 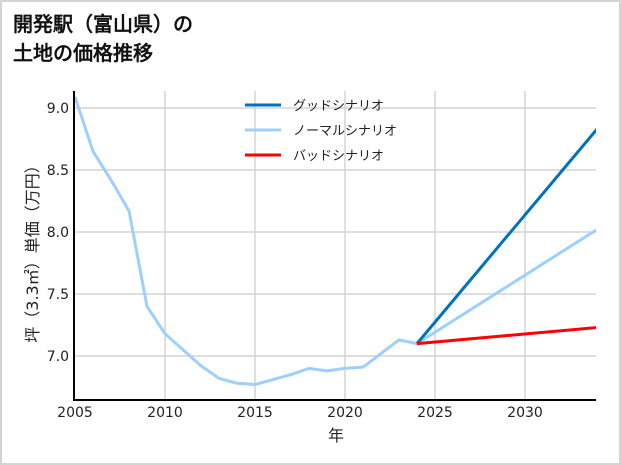 I want to click on x-tick-label: 2010, so click(x=165, y=413).